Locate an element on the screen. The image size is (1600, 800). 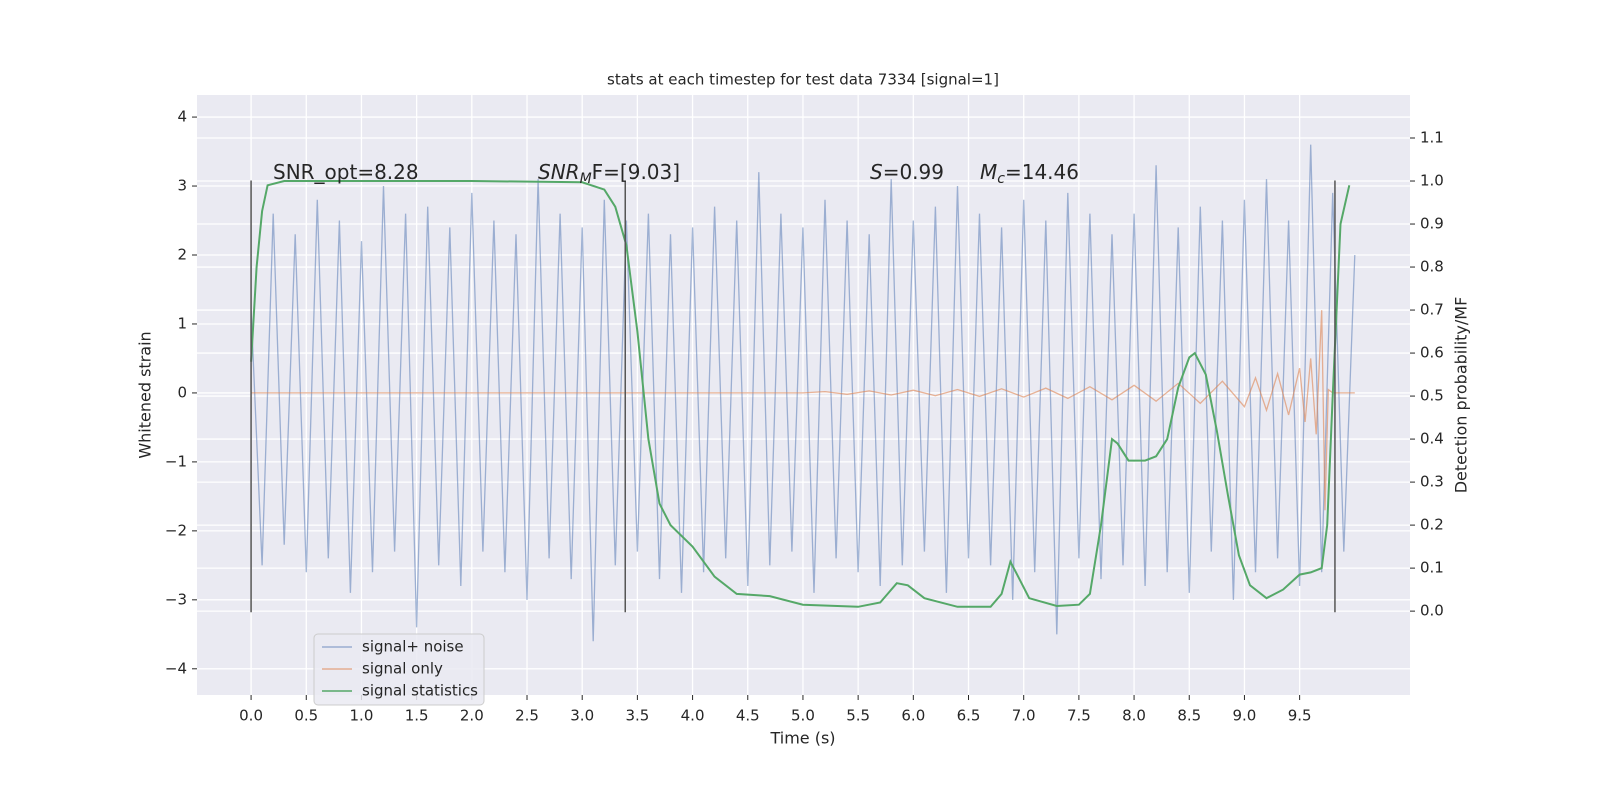
annotation-symbol: M is located at coordinates (988, 172).